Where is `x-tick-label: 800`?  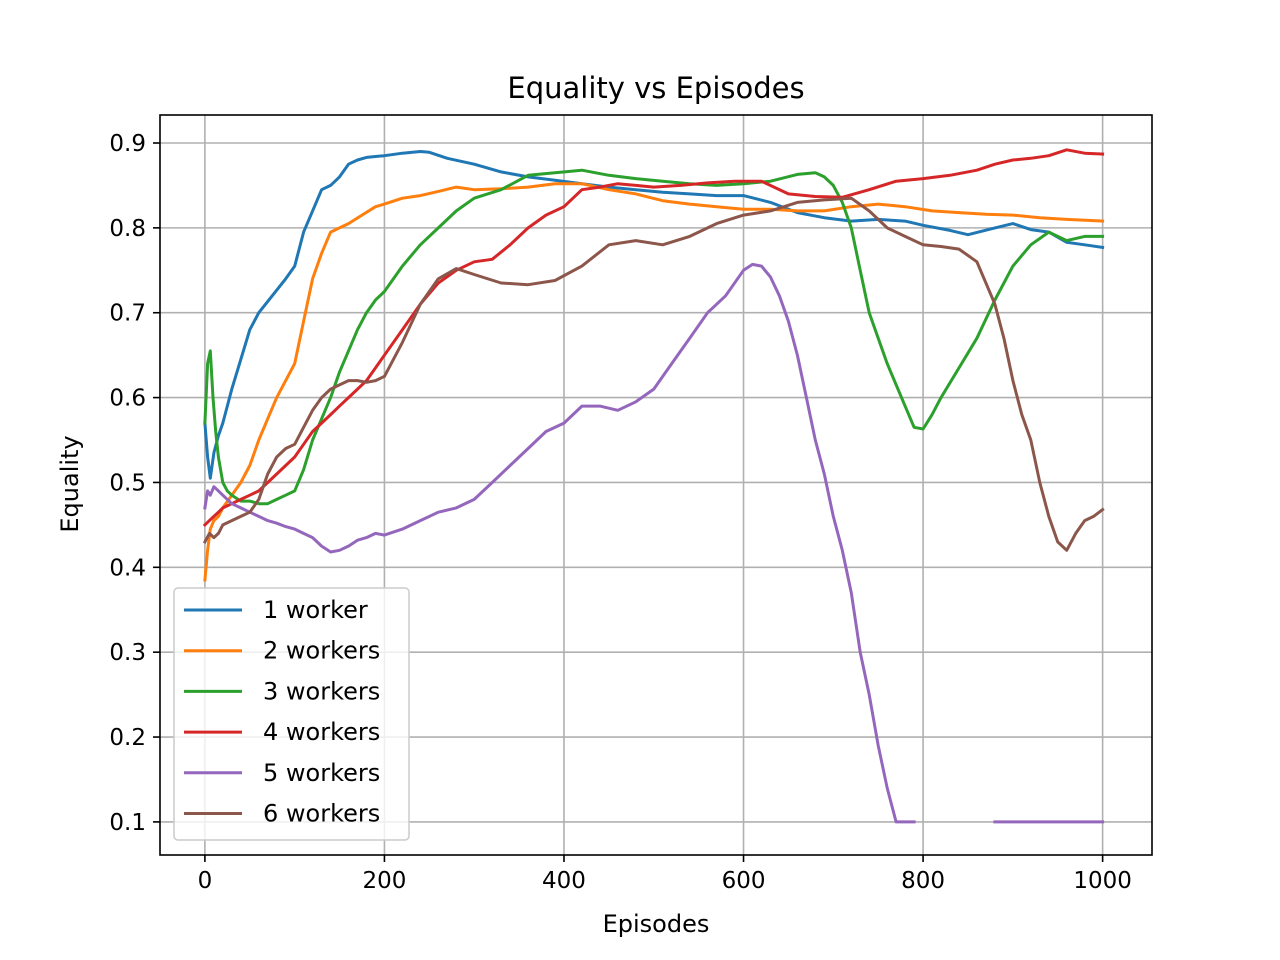
x-tick-label: 800 is located at coordinates (923, 881).